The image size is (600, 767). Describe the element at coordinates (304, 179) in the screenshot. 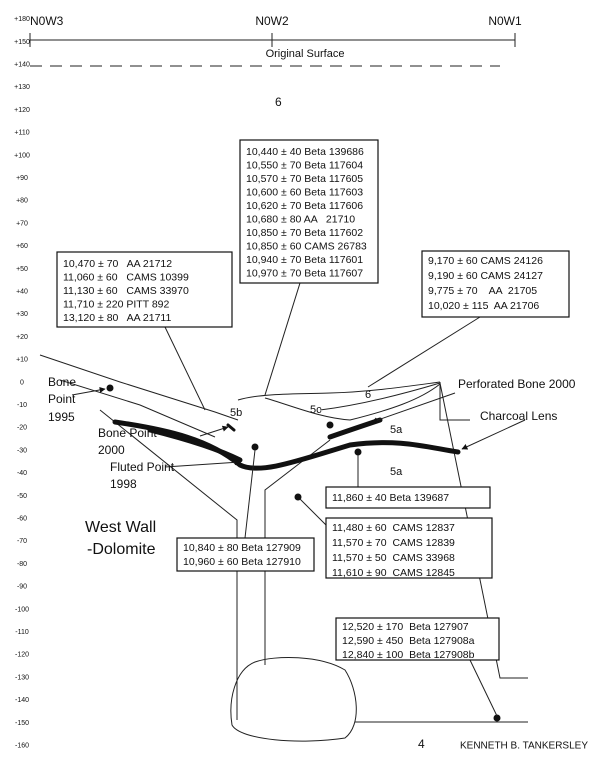

I see `date-line: 10,570 ± 70 Beta 117605` at that location.